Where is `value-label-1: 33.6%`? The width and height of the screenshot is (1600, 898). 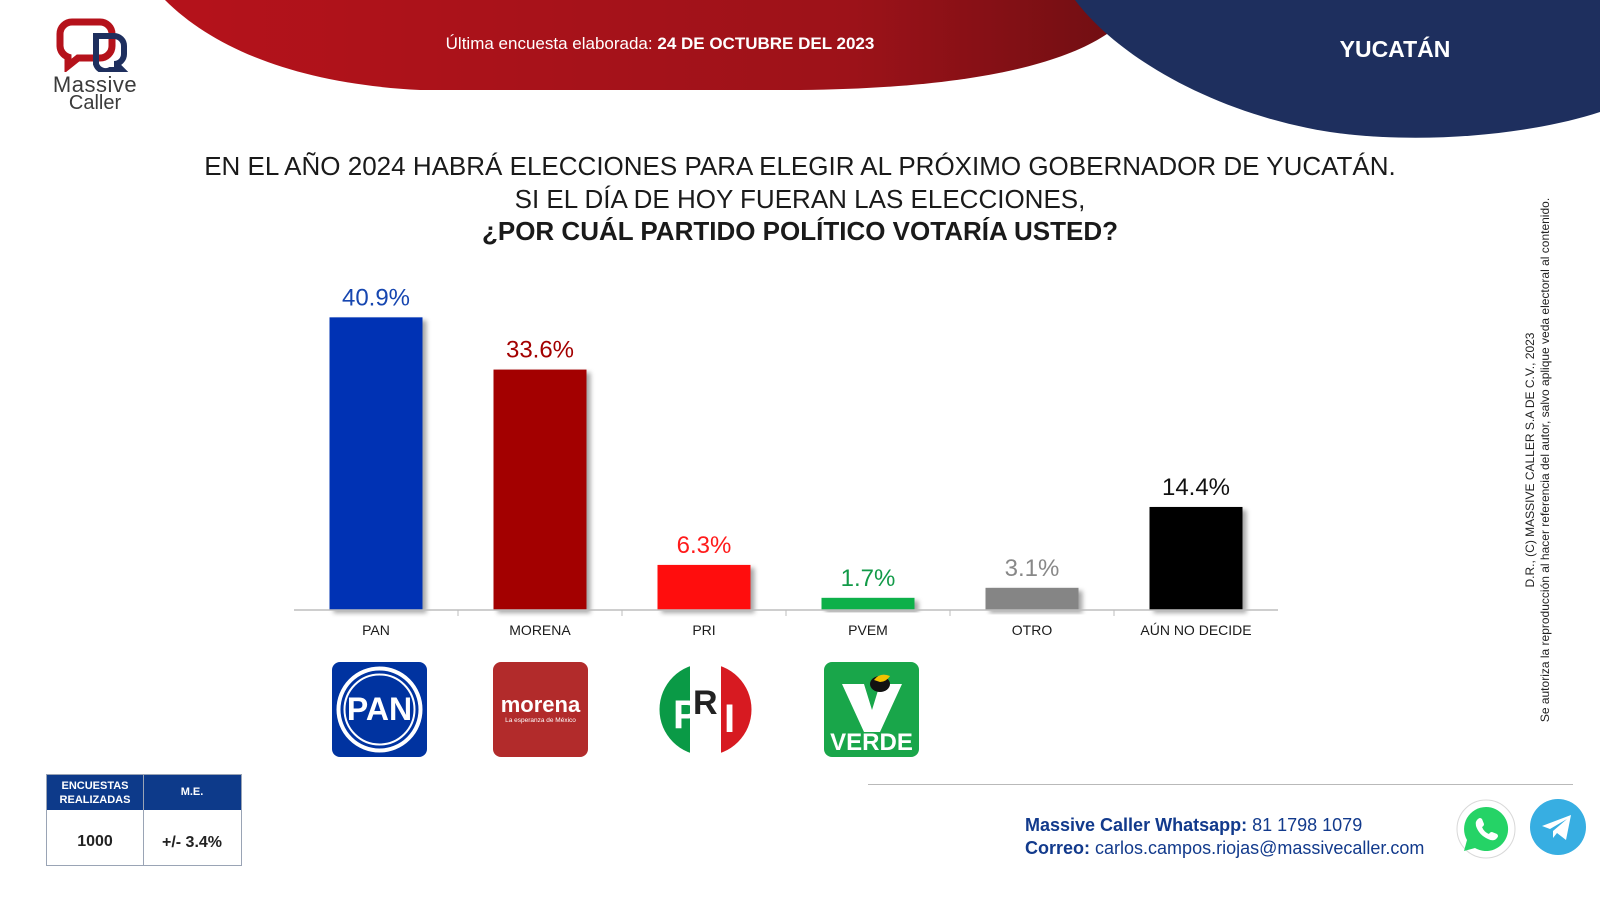
value-label-1: 33.6% is located at coordinates (540, 350).